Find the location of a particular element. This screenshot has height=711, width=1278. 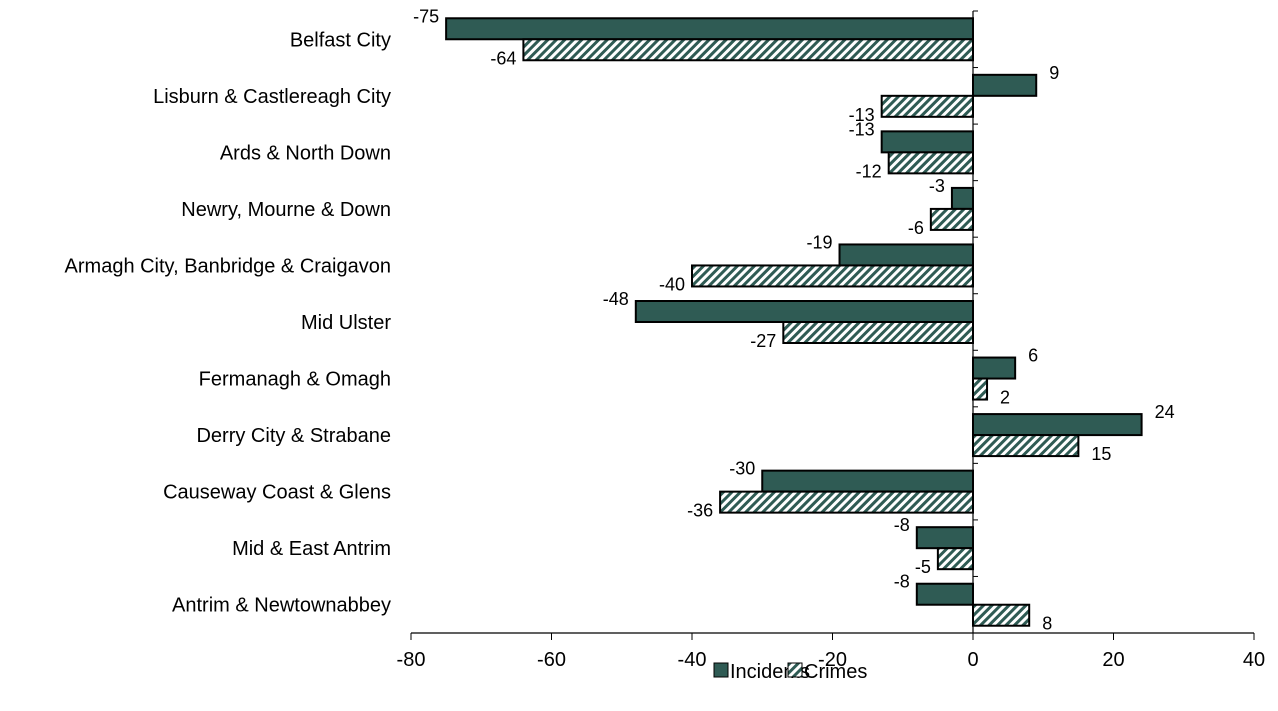

data-label-crimes: 8 is located at coordinates (1047, 624).